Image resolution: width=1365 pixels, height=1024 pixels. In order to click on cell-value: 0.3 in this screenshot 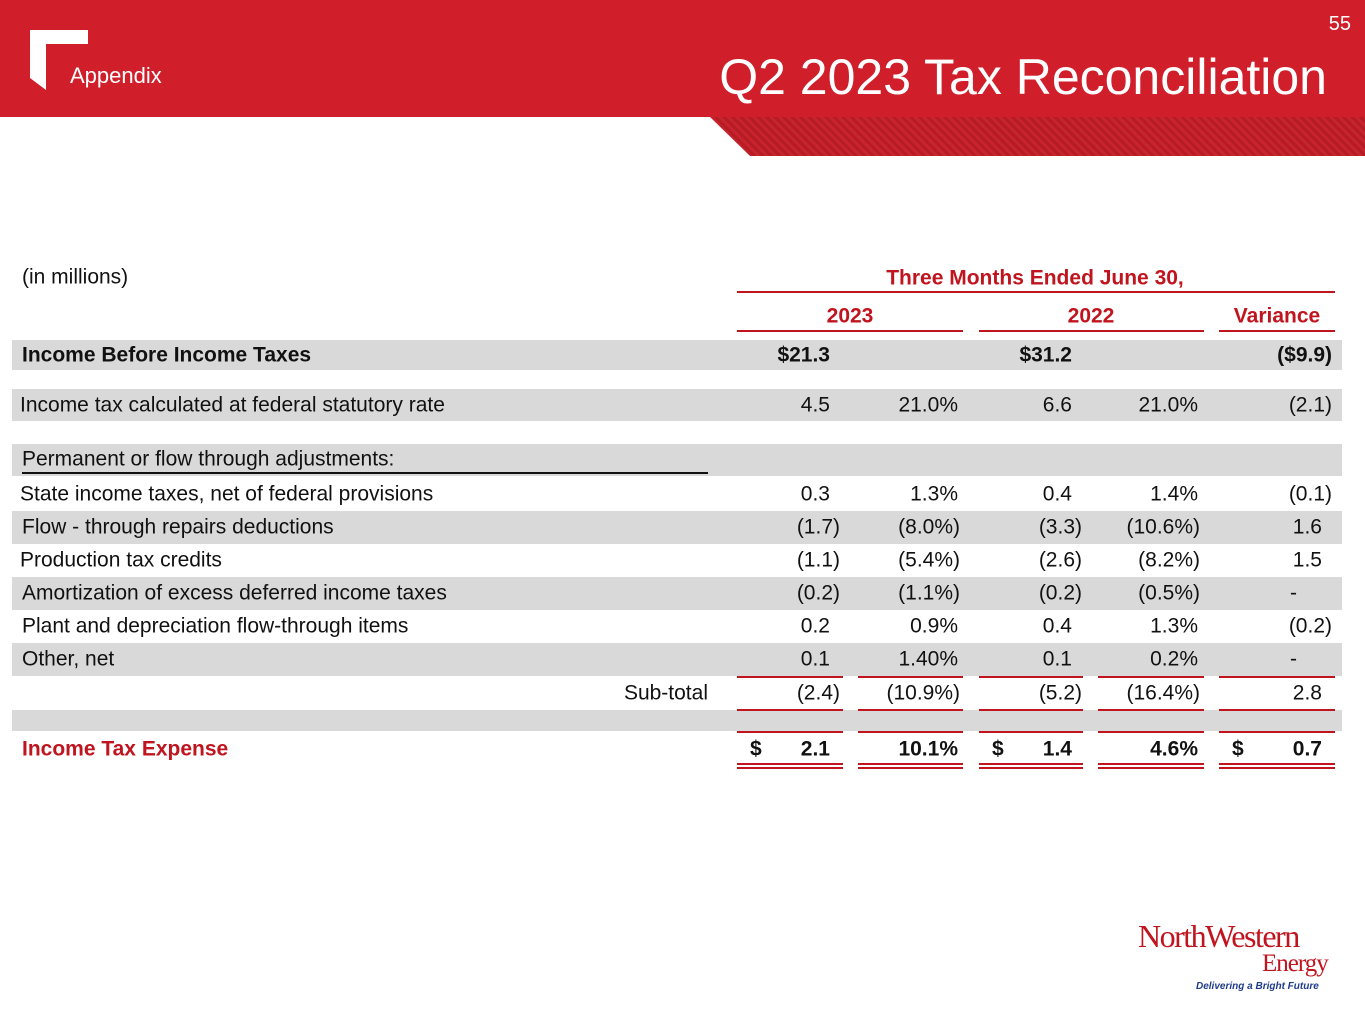, I will do `click(815, 494)`.